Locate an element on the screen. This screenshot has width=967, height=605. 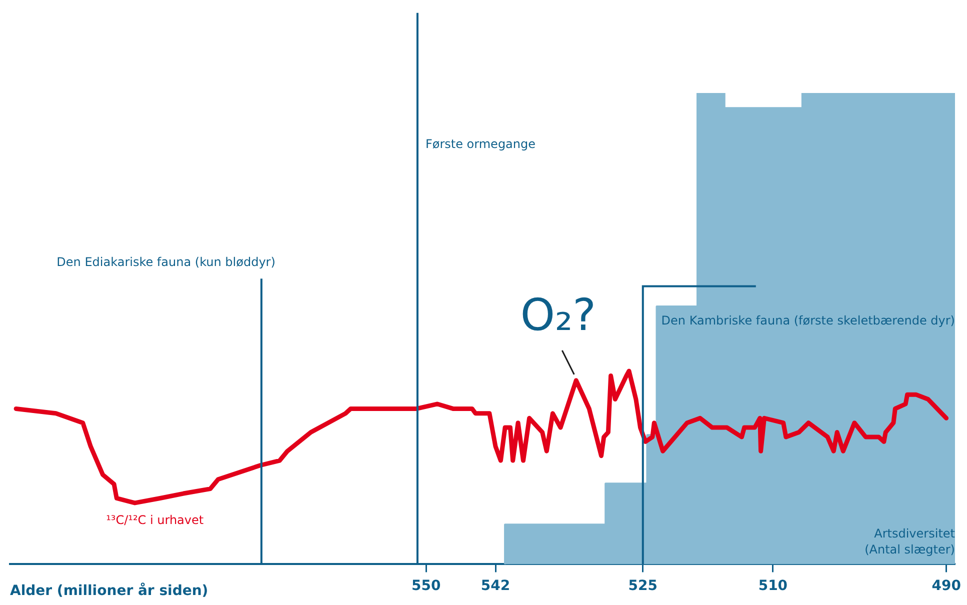
ref-line-label: Den Kambriske fauna (første skeletbærende dyr) is located at coordinates (808, 320).